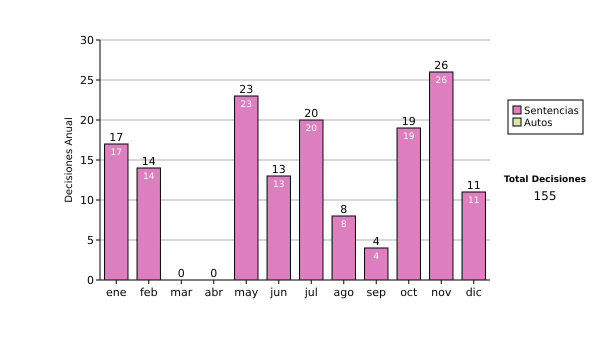 The height and width of the screenshot is (340, 600). I want to click on x-tick-label: feb, so click(149, 292).